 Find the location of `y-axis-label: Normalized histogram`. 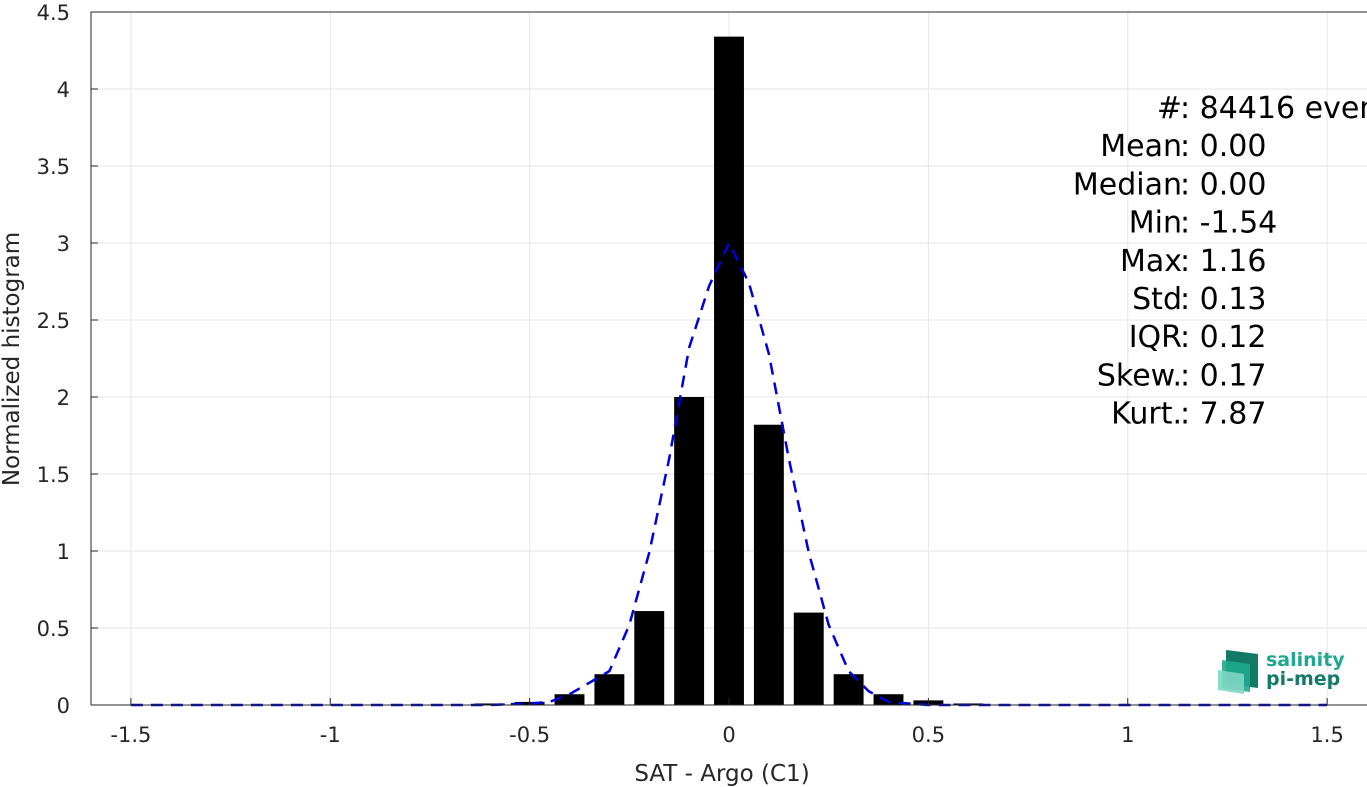

y-axis-label: Normalized histogram is located at coordinates (12, 359).